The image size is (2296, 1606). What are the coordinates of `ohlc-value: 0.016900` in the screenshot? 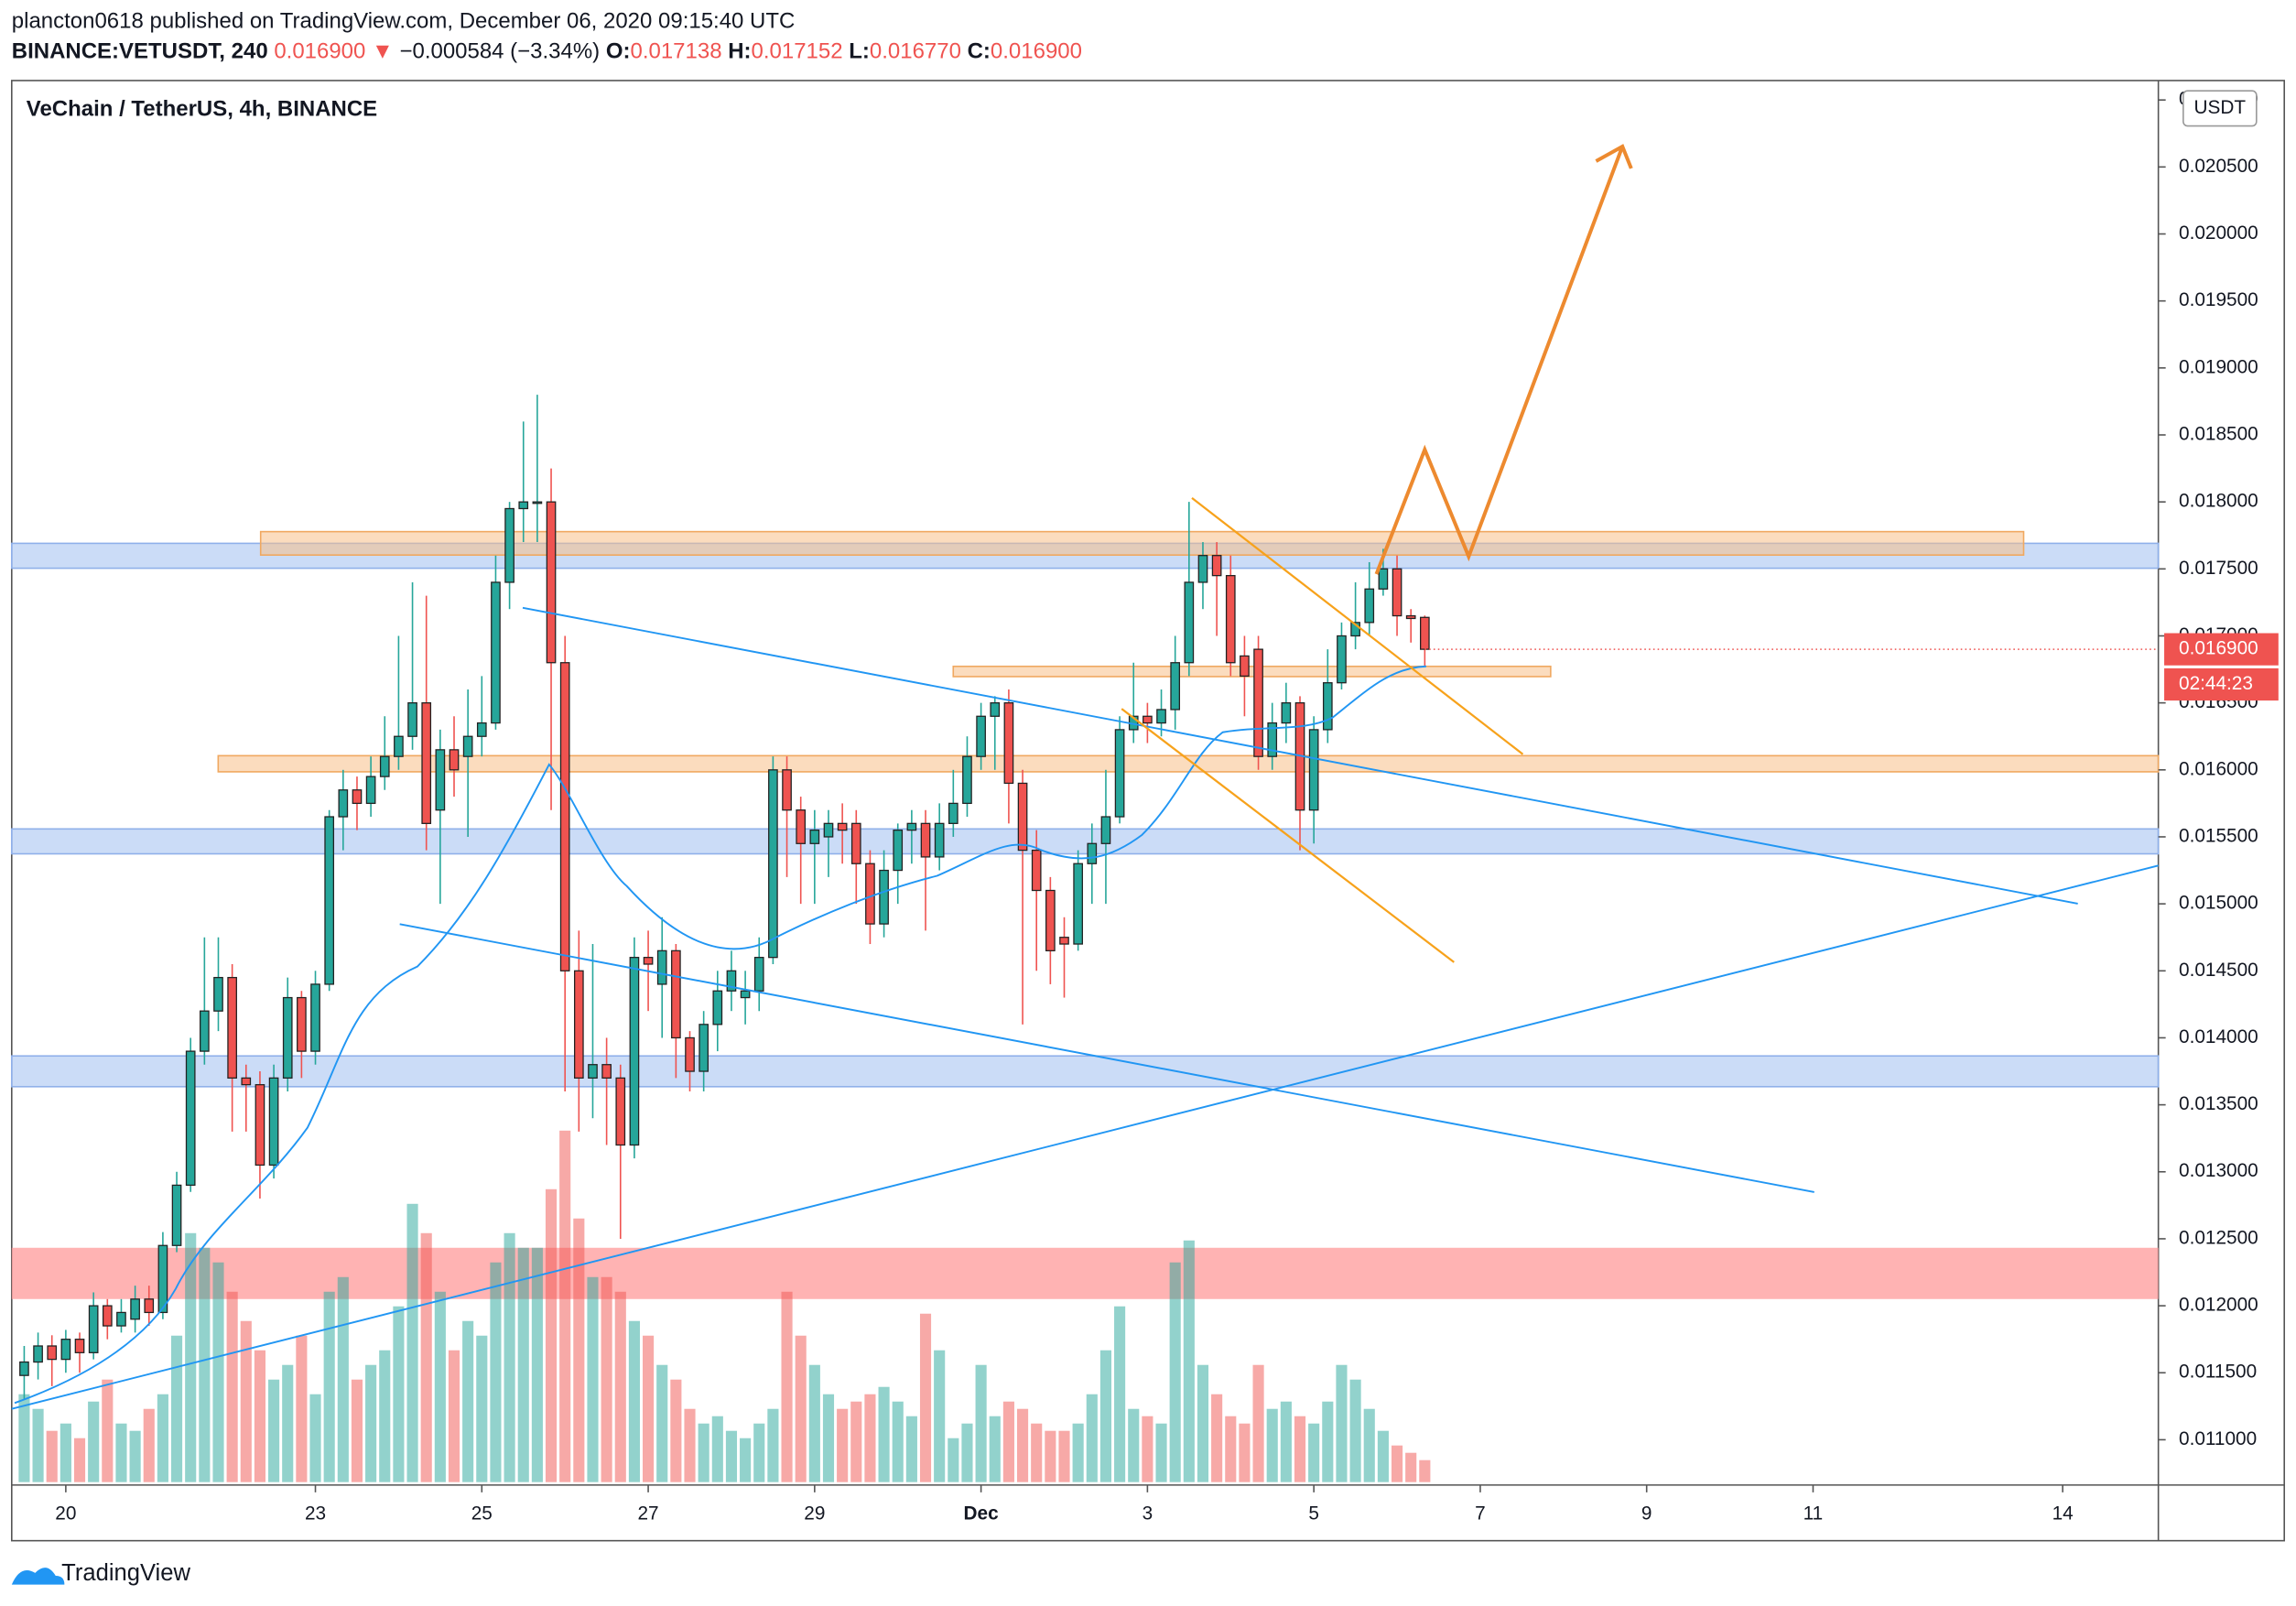 It's located at (1036, 51).